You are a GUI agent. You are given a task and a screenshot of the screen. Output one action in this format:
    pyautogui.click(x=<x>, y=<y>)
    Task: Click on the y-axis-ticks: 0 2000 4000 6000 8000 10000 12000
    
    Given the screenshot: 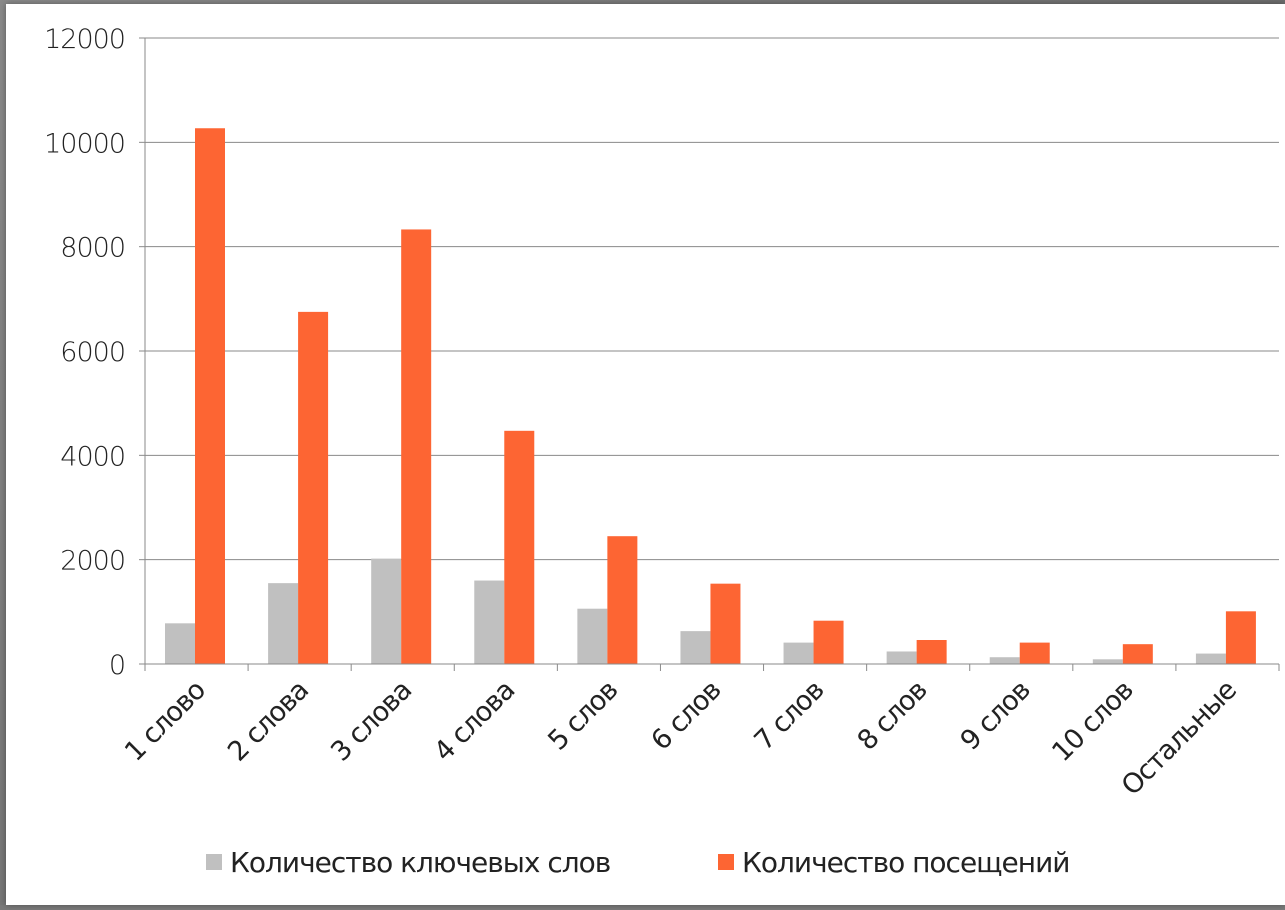 What is the action you would take?
    pyautogui.click(x=85, y=352)
    